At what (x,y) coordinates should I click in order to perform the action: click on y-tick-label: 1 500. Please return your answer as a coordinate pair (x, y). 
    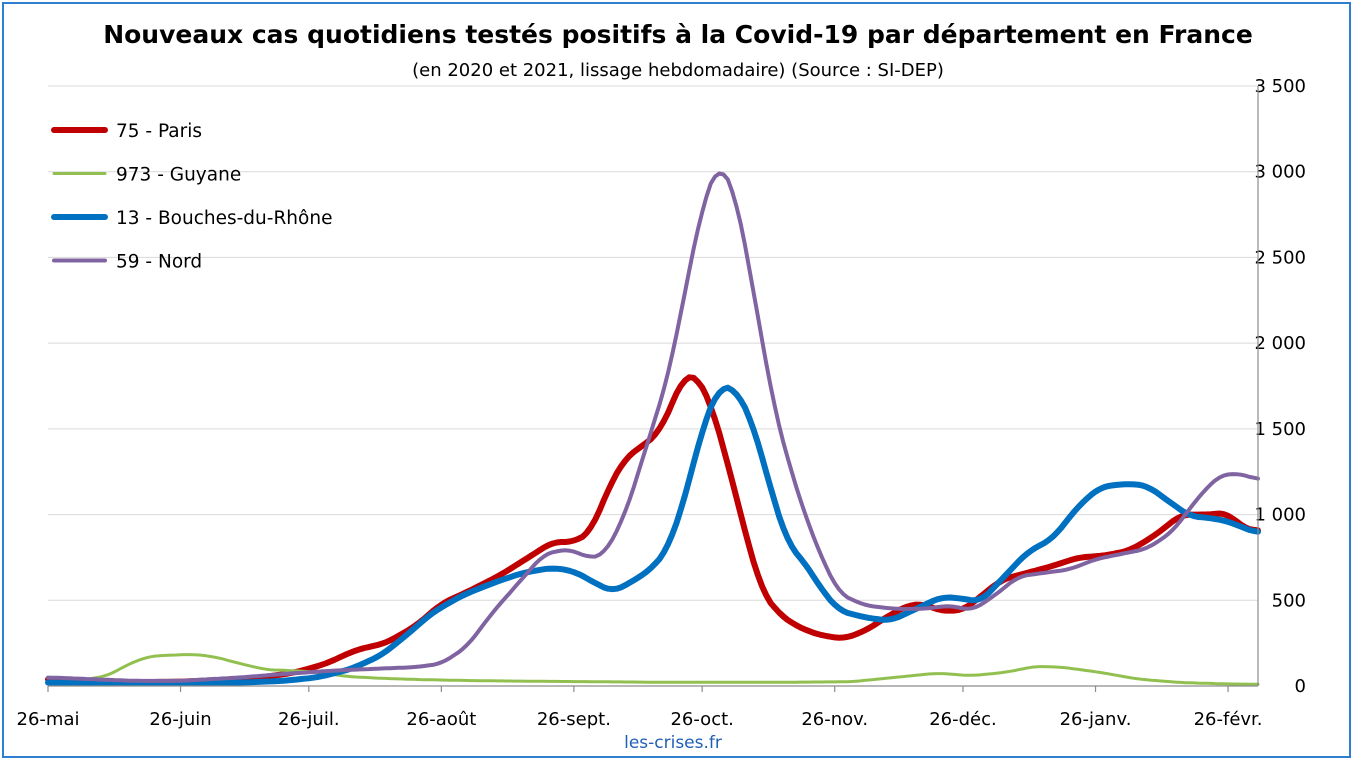
    Looking at the image, I should click on (1280, 429).